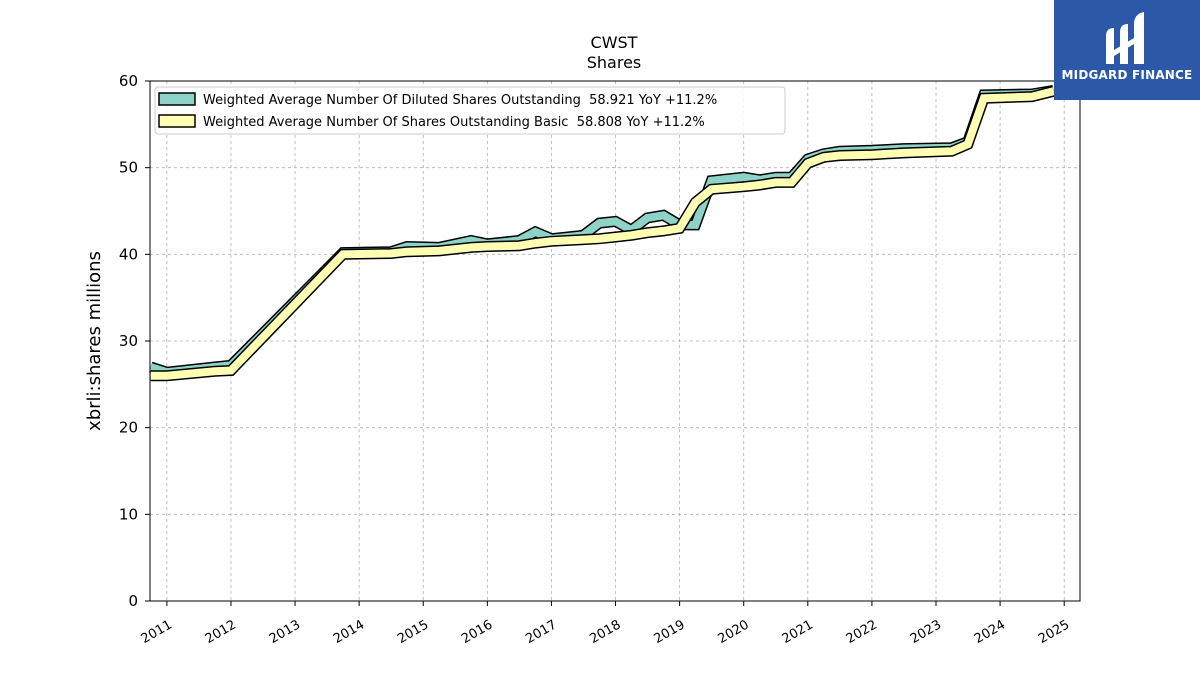  What do you see at coordinates (926, 632) in the screenshot?
I see `x-tick-label: 2023` at bounding box center [926, 632].